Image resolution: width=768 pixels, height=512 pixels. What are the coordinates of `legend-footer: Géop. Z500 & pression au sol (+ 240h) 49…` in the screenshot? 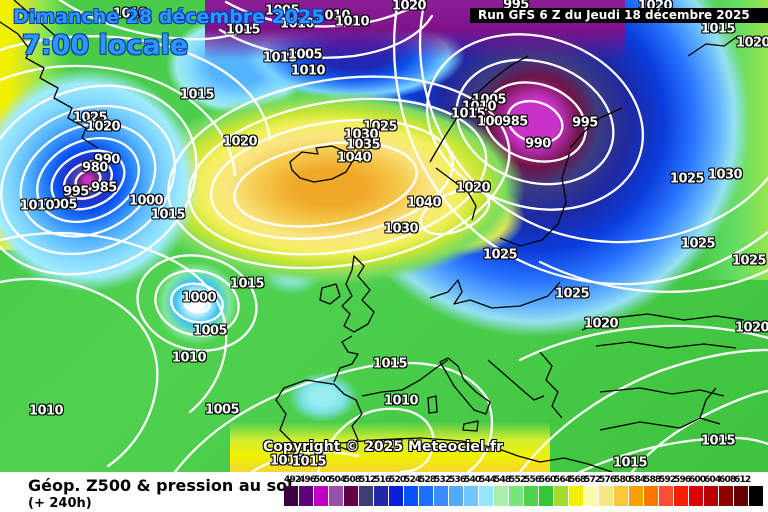 It's located at (384, 492).